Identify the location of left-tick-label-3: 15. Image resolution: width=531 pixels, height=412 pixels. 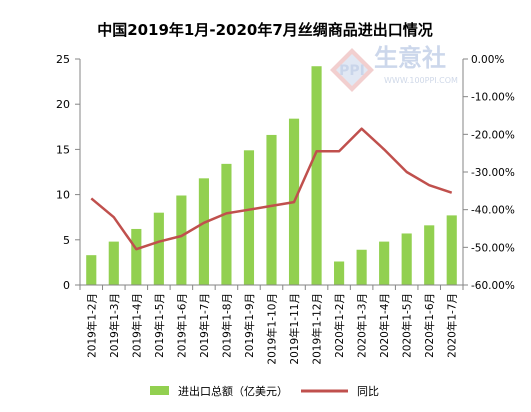
(63, 149).